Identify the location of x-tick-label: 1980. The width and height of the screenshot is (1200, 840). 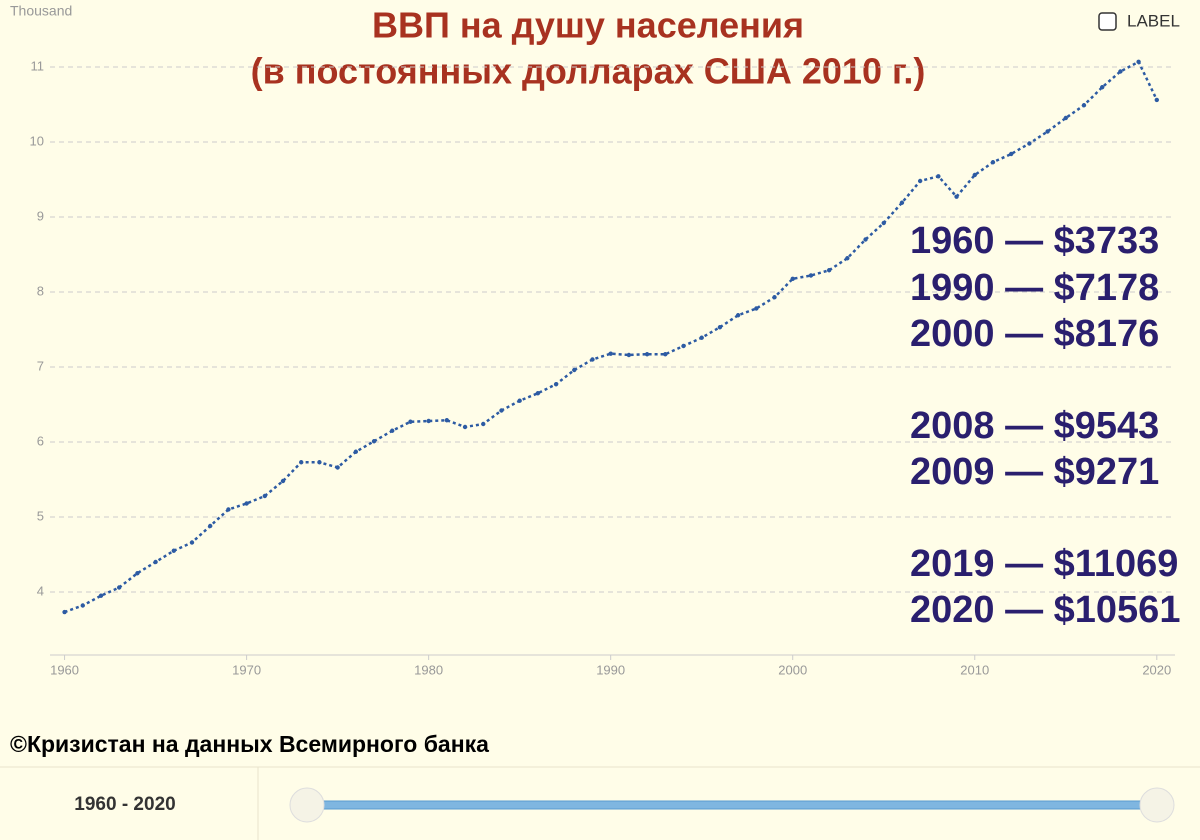
(428, 669).